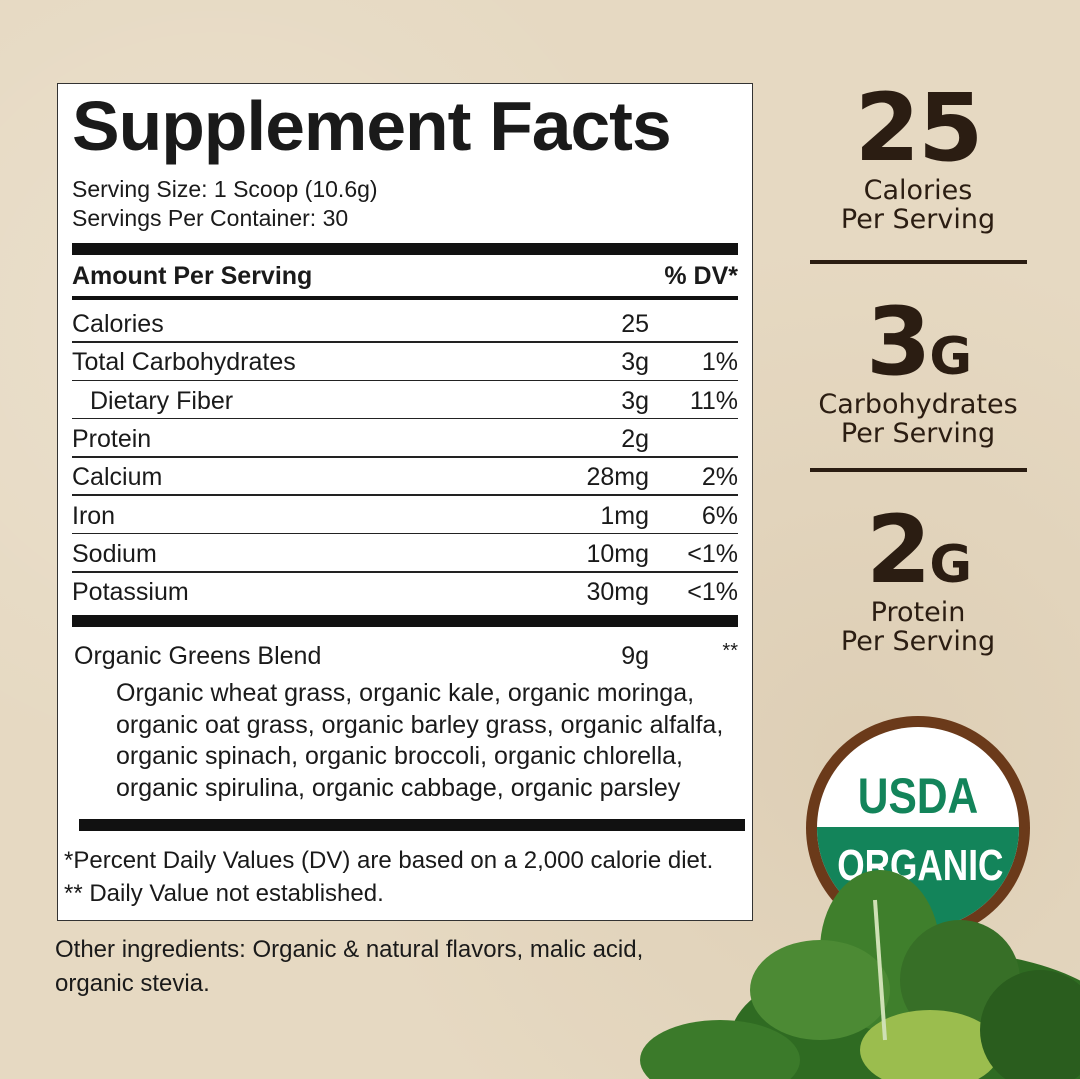 This screenshot has height=1079, width=1080. What do you see at coordinates (918, 612) in the screenshot?
I see `highlight-caption: Protein` at bounding box center [918, 612].